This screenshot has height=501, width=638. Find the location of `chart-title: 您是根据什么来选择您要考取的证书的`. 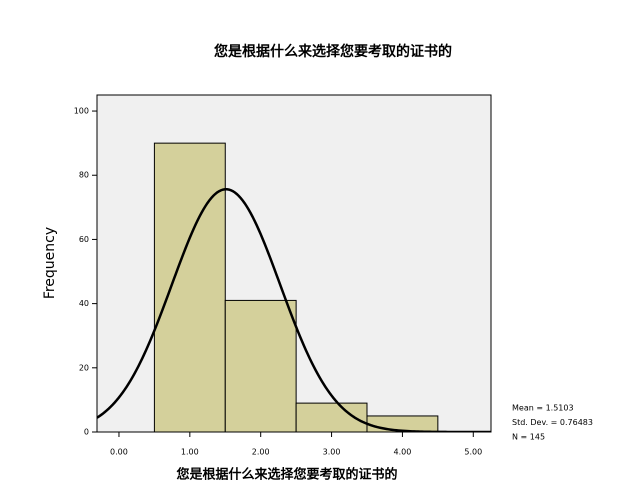

chart-title: 您是根据什么来选择您要考取的证书的 is located at coordinates (333, 51).